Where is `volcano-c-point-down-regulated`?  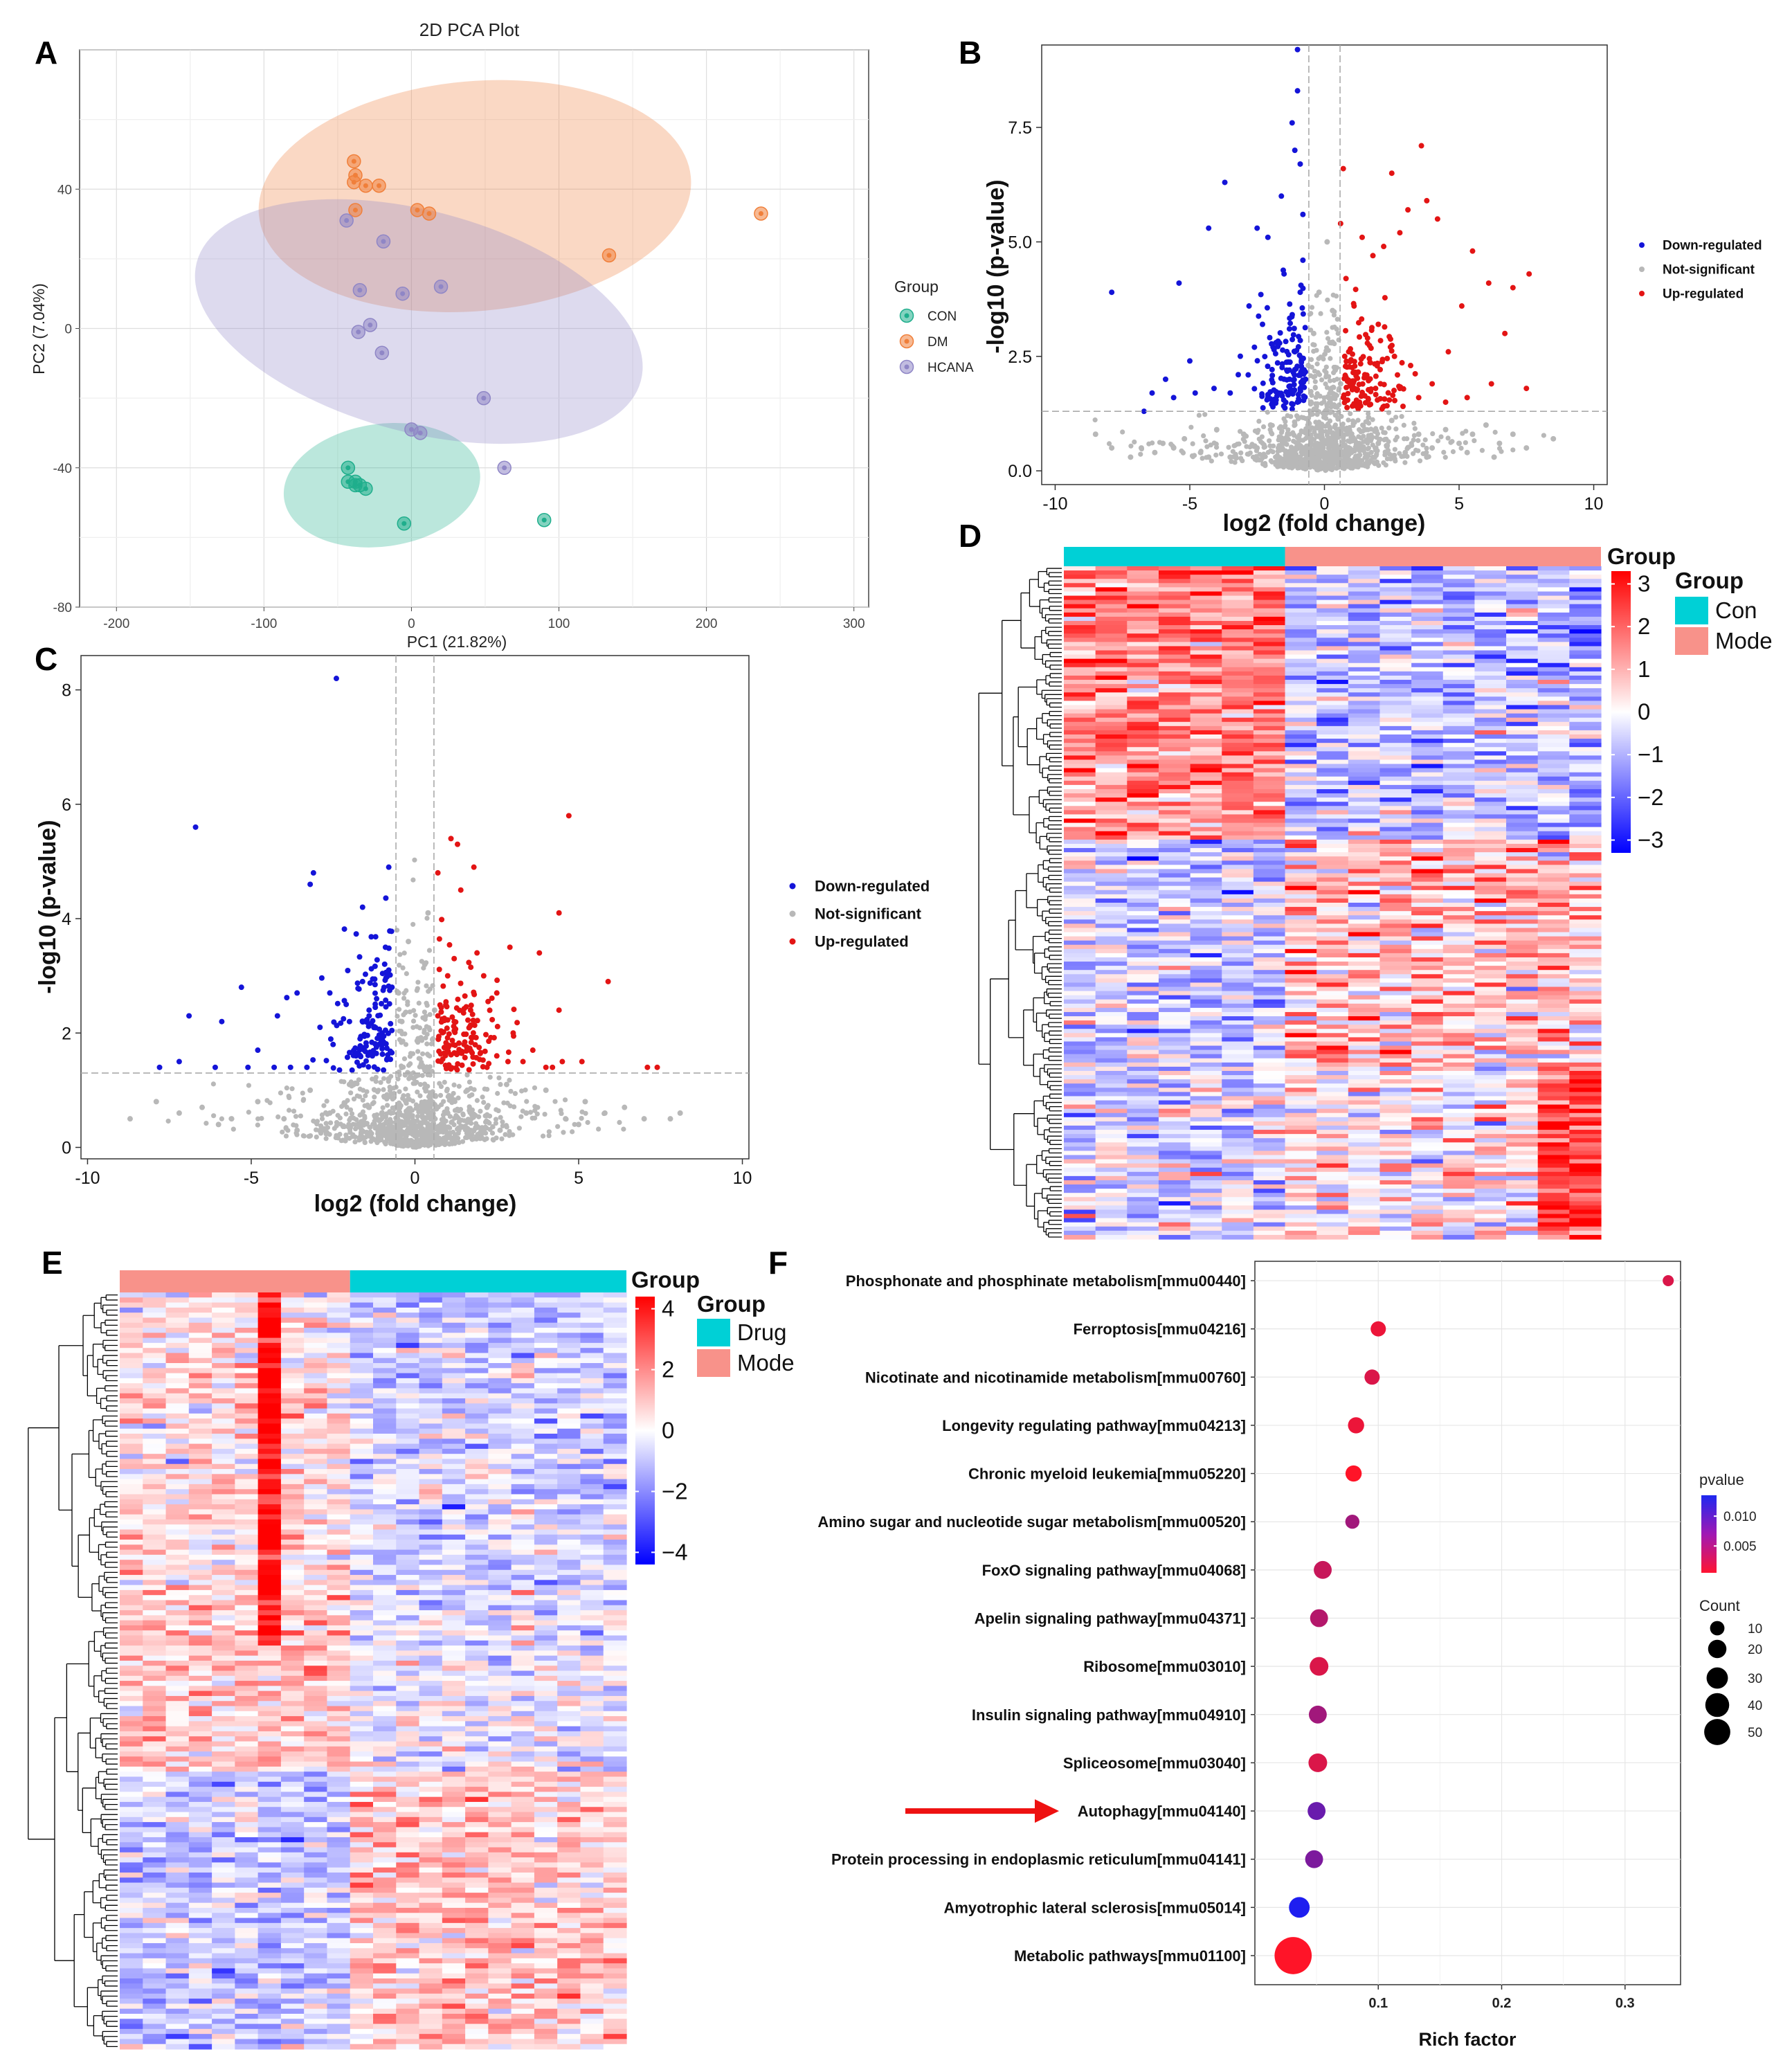
volcano-c-point-down-regulated is located at coordinates (307, 1067).